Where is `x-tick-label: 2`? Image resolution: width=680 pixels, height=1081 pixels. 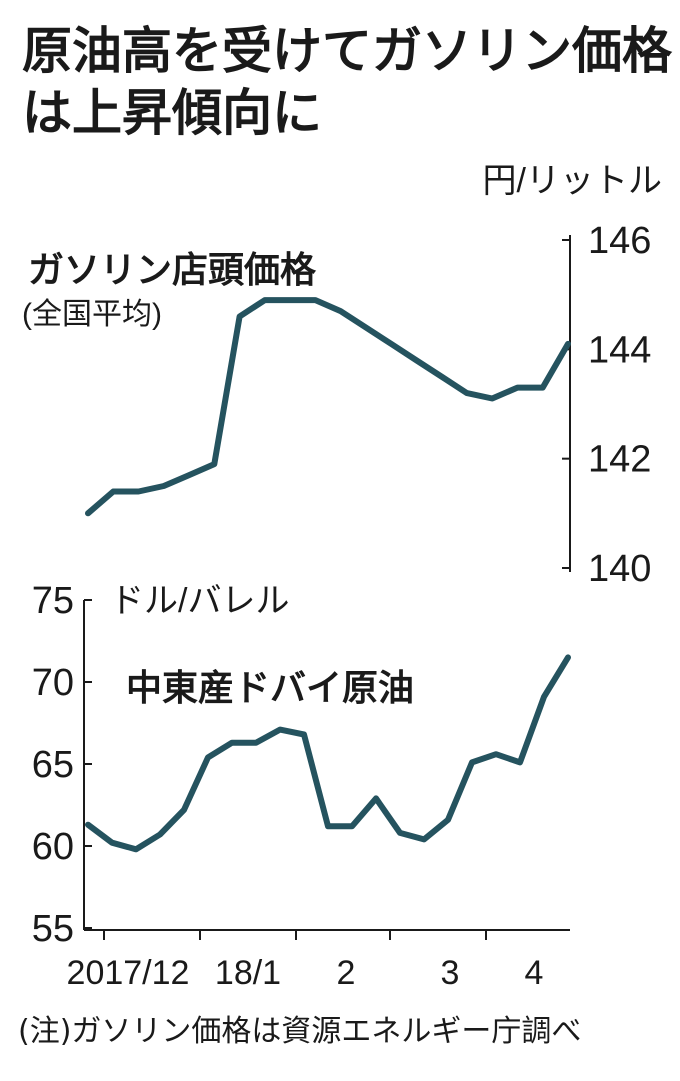 x-tick-label: 2 is located at coordinates (346, 973).